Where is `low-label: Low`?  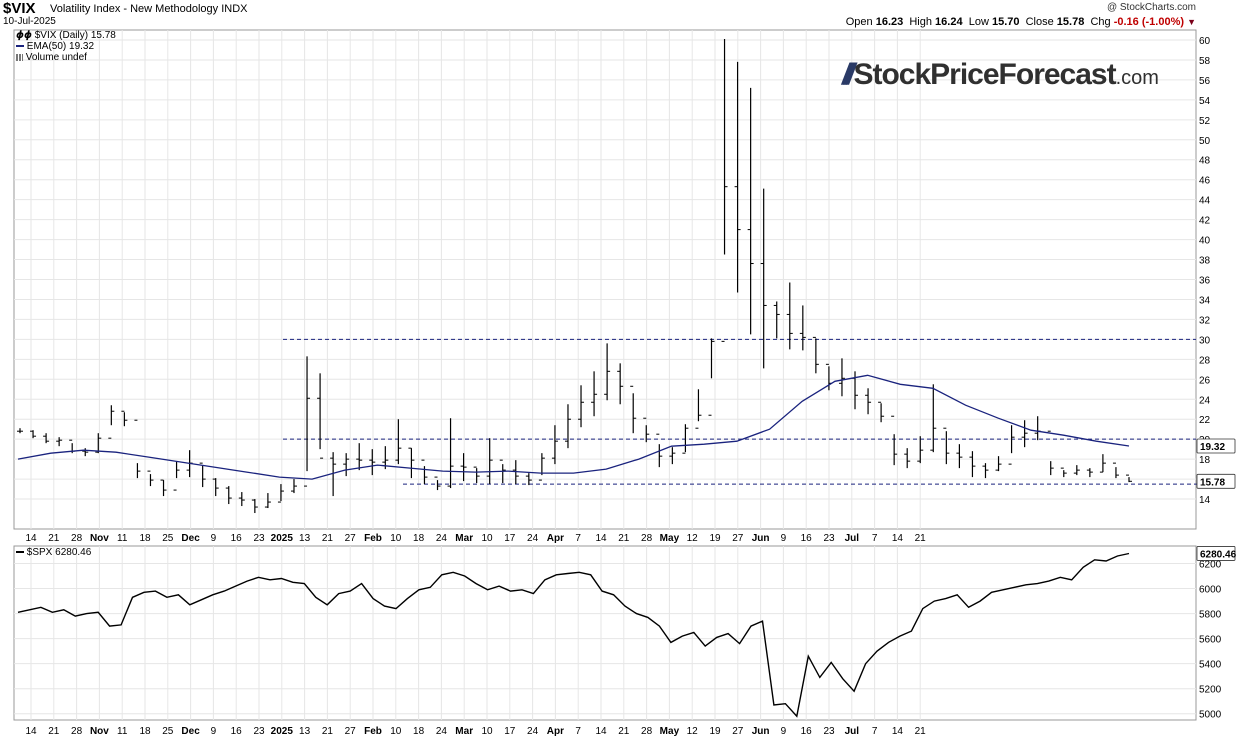
low-label: Low is located at coordinates (978, 22).